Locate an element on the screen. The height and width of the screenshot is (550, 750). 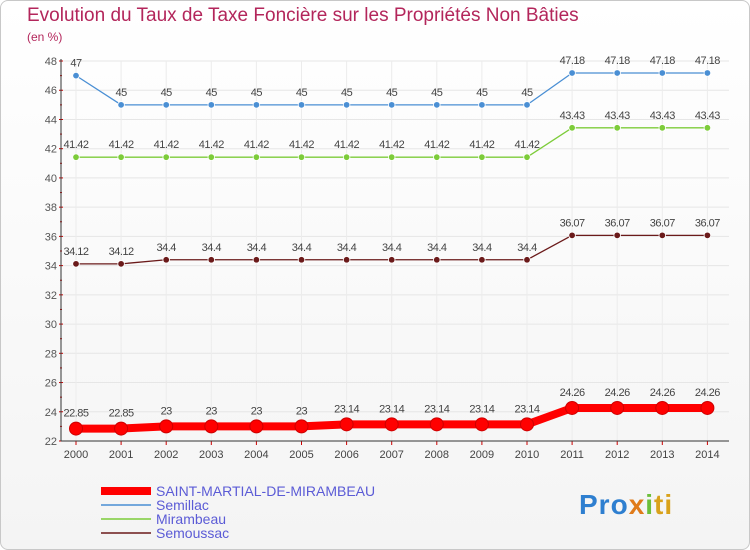
y-tick-label: 22 is located at coordinates (51, 442).